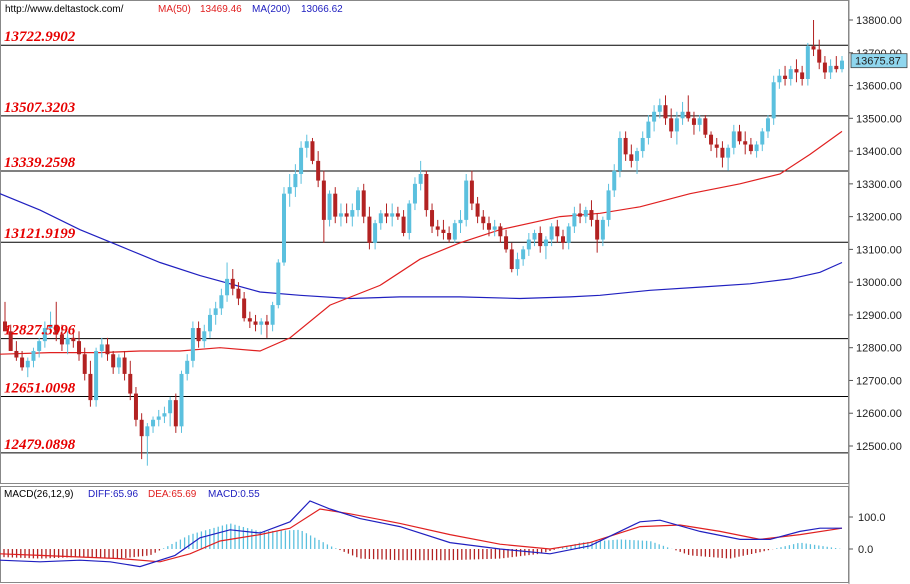  I want to click on current-price: 13675.87, so click(878, 62).